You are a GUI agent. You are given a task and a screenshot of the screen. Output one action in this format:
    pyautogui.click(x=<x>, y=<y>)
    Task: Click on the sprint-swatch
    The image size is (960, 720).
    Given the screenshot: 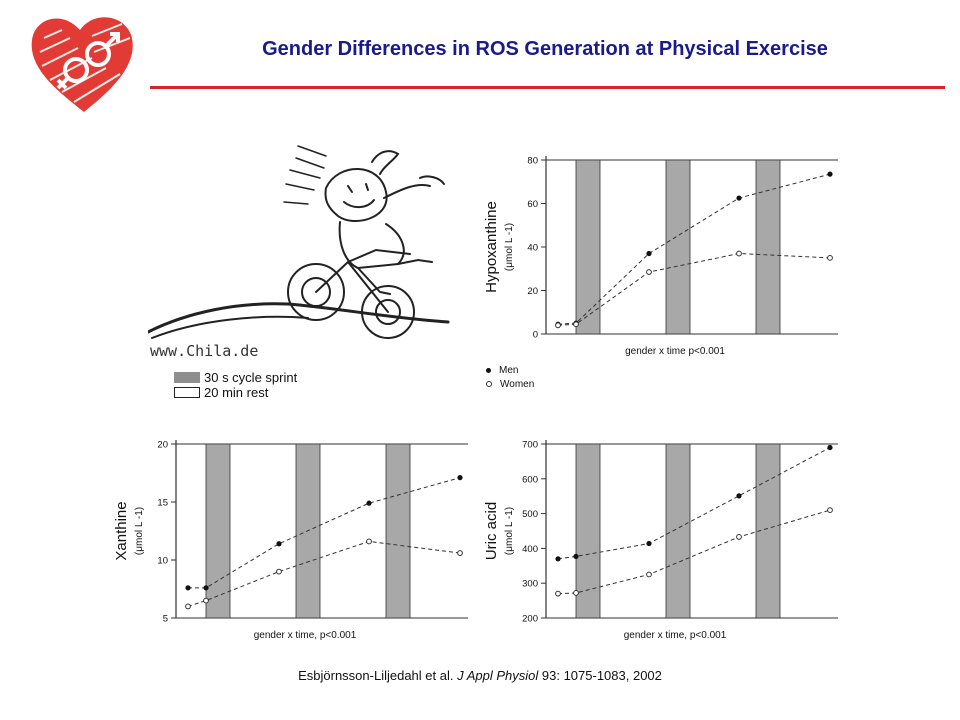 What is the action you would take?
    pyautogui.click(x=187, y=377)
    